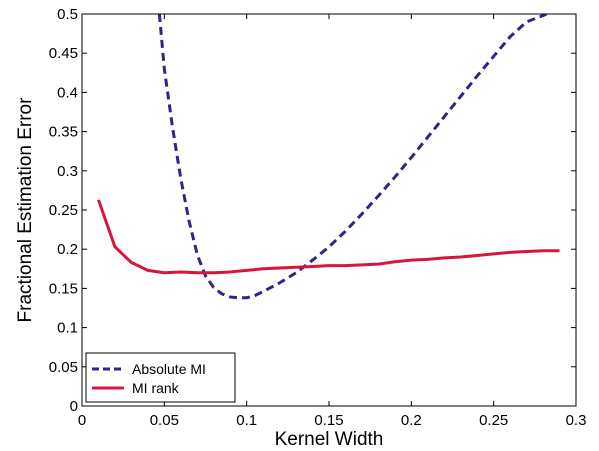 This screenshot has width=599, height=451. I want to click on y-tick-label: 0.4, so click(67, 92).